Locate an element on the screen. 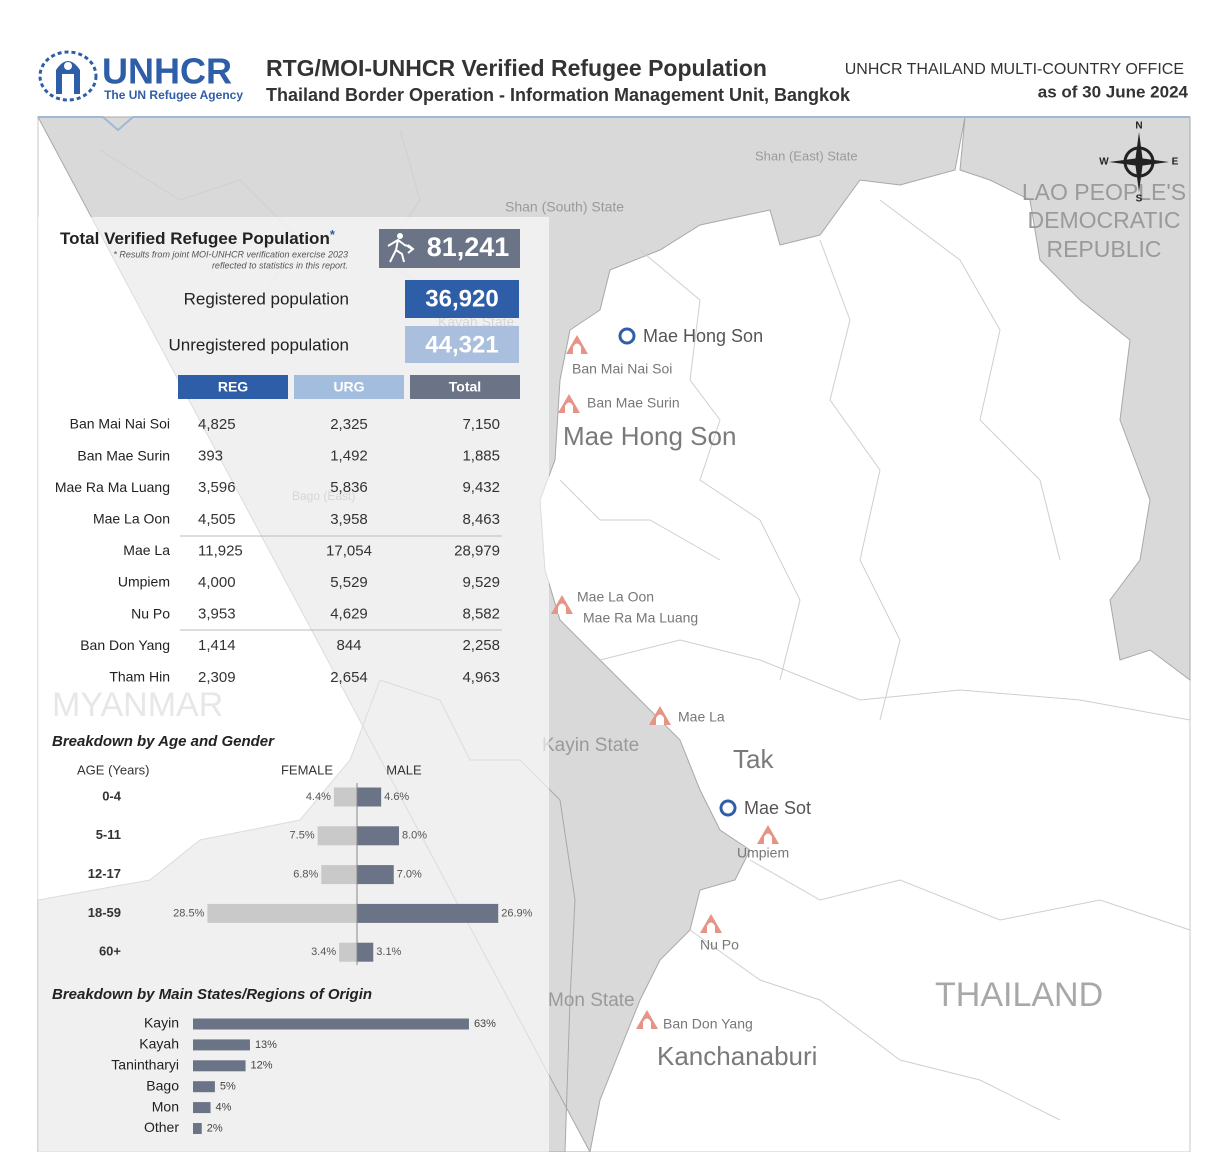  compass-letter: N is located at coordinates (1138, 126).